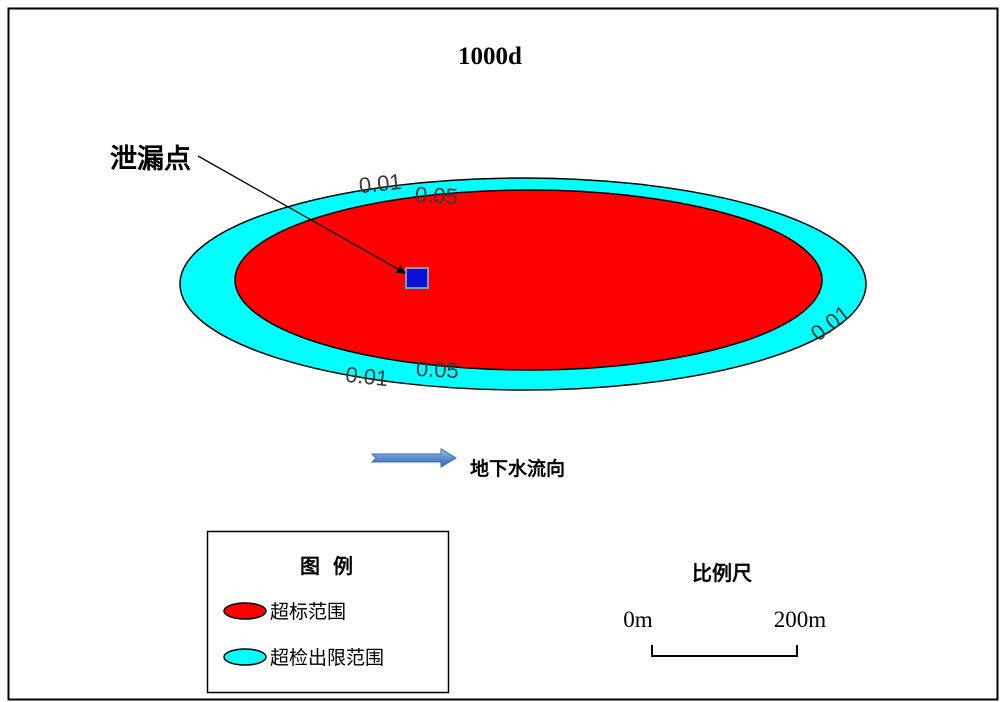 The image size is (1004, 702). Describe the element at coordinates (800, 619) in the screenshot. I see `scale-bar-end-label: 200m` at that location.